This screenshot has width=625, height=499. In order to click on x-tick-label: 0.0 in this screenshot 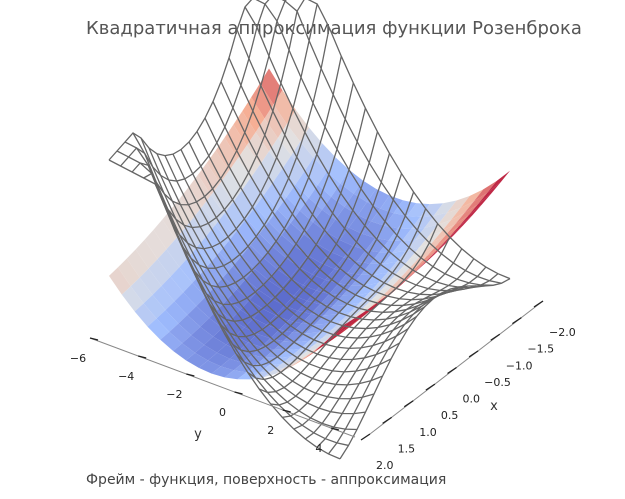, I will do `click(472, 399)`.